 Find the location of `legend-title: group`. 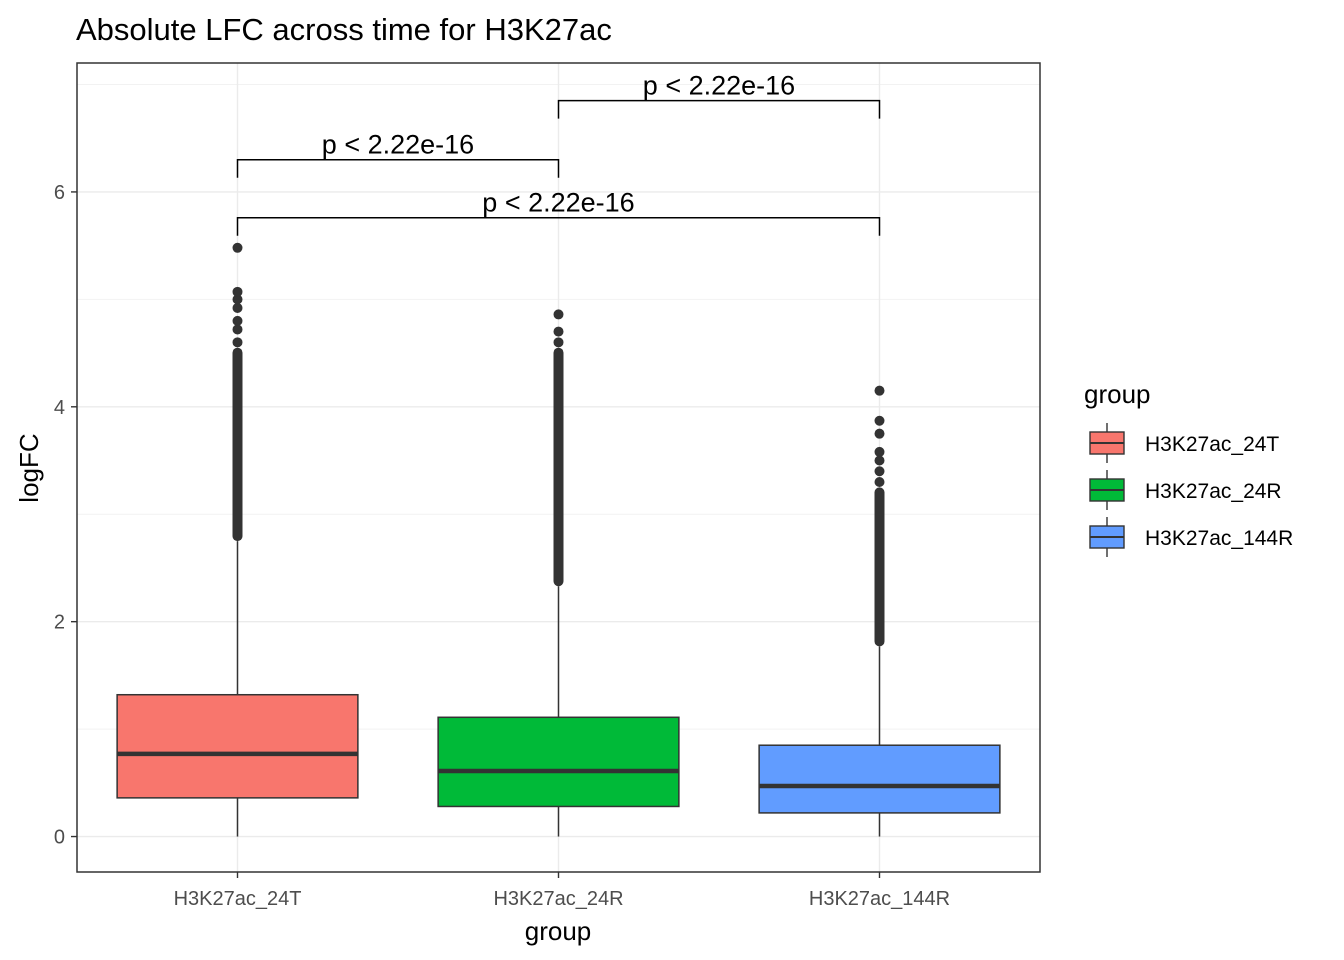

legend-title: group is located at coordinates (1117, 394).